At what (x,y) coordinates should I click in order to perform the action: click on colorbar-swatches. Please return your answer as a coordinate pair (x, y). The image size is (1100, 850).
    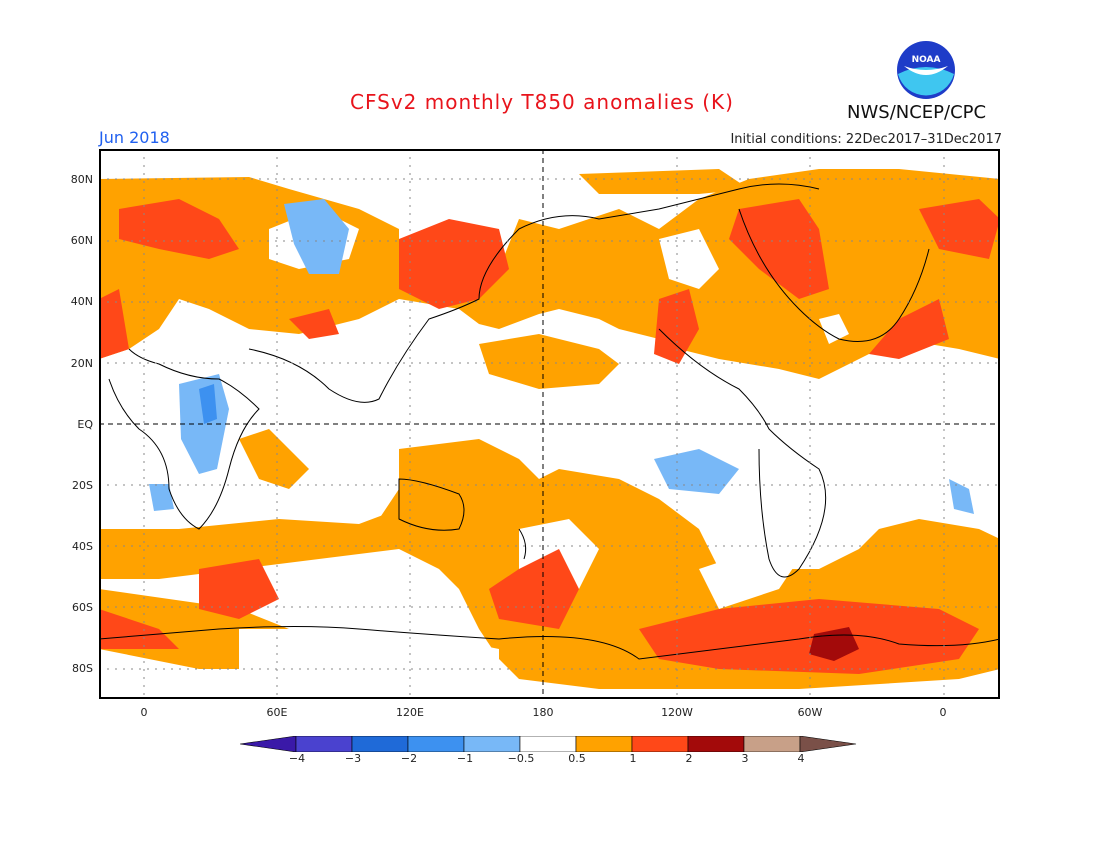
    Looking at the image, I should click on (548, 744).